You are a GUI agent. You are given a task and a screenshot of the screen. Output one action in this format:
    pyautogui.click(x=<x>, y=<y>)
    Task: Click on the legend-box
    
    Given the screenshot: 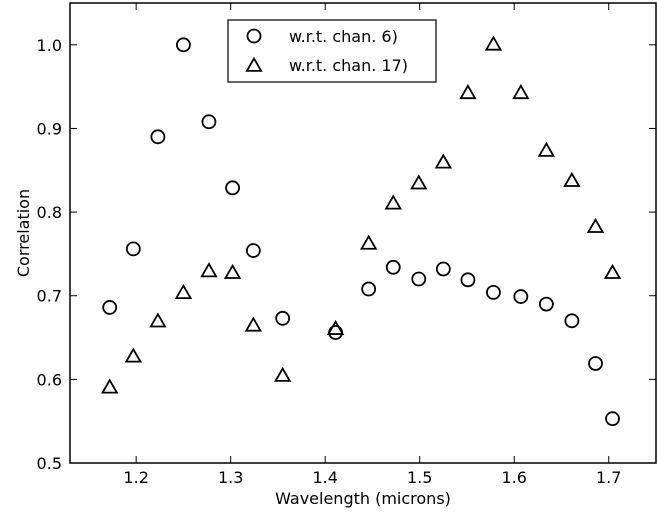 What is the action you would take?
    pyautogui.click(x=332, y=51)
    